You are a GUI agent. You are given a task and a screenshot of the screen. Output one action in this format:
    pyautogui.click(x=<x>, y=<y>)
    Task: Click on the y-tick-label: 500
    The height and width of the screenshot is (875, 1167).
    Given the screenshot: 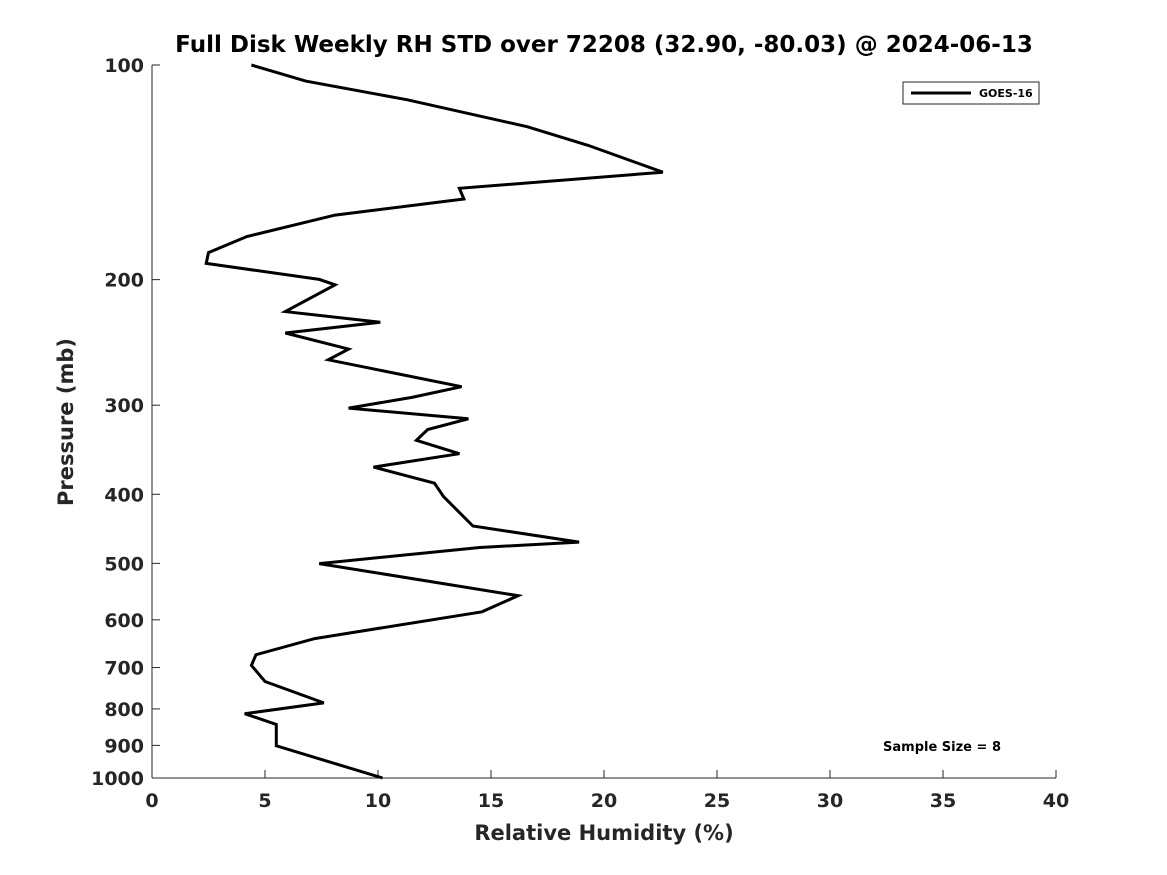 What is the action you would take?
    pyautogui.click(x=124, y=564)
    